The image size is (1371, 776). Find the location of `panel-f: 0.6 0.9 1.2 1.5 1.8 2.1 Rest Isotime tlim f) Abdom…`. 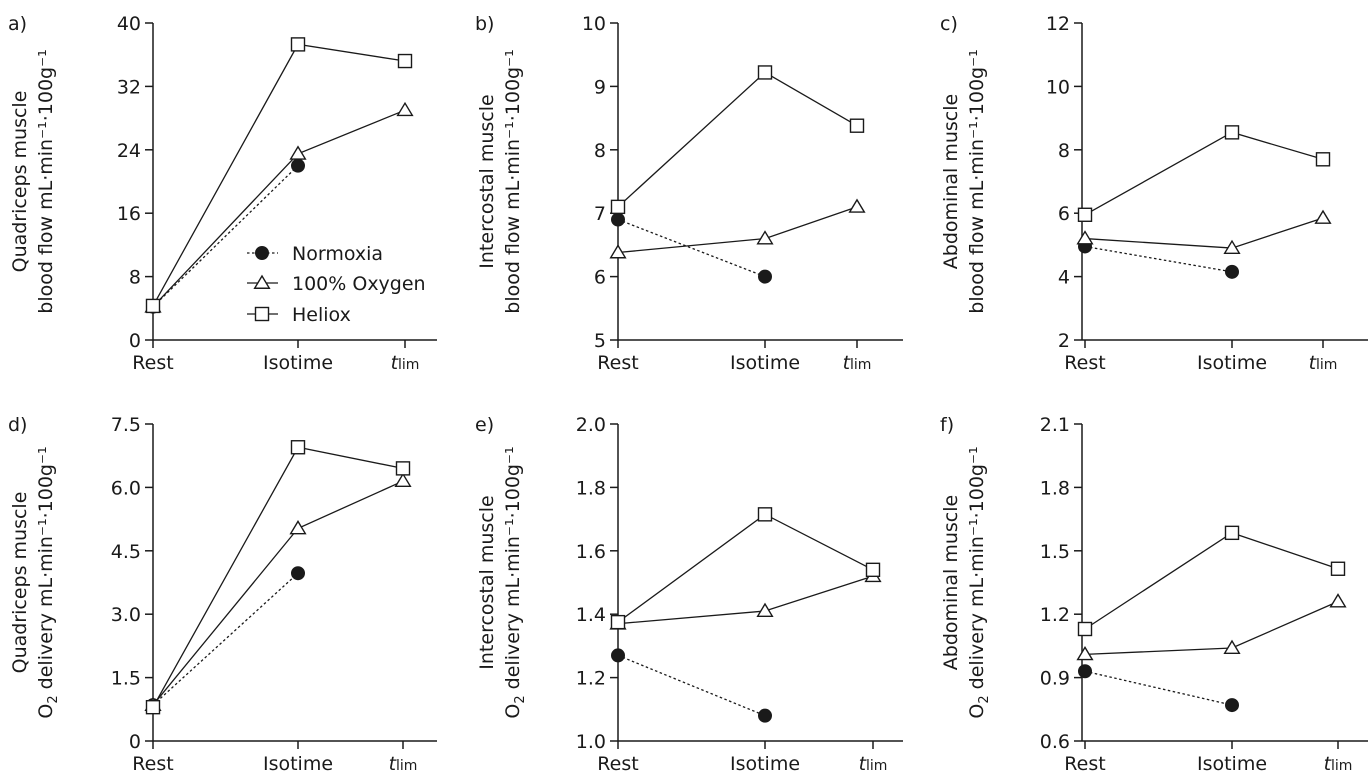

panel-f: 0.6 0.9 1.2 1.5 1.8 2.1 Rest Isotime tlim f) Abdom… is located at coordinates (1154, 594).